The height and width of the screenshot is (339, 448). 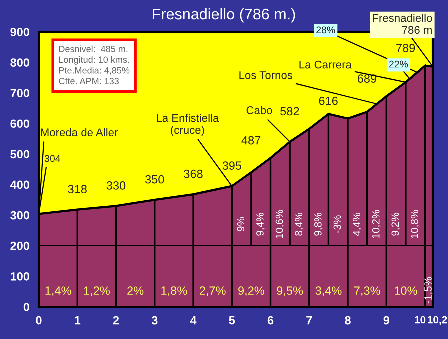 I want to click on annotation: Moreda de Aller, so click(x=79, y=132).